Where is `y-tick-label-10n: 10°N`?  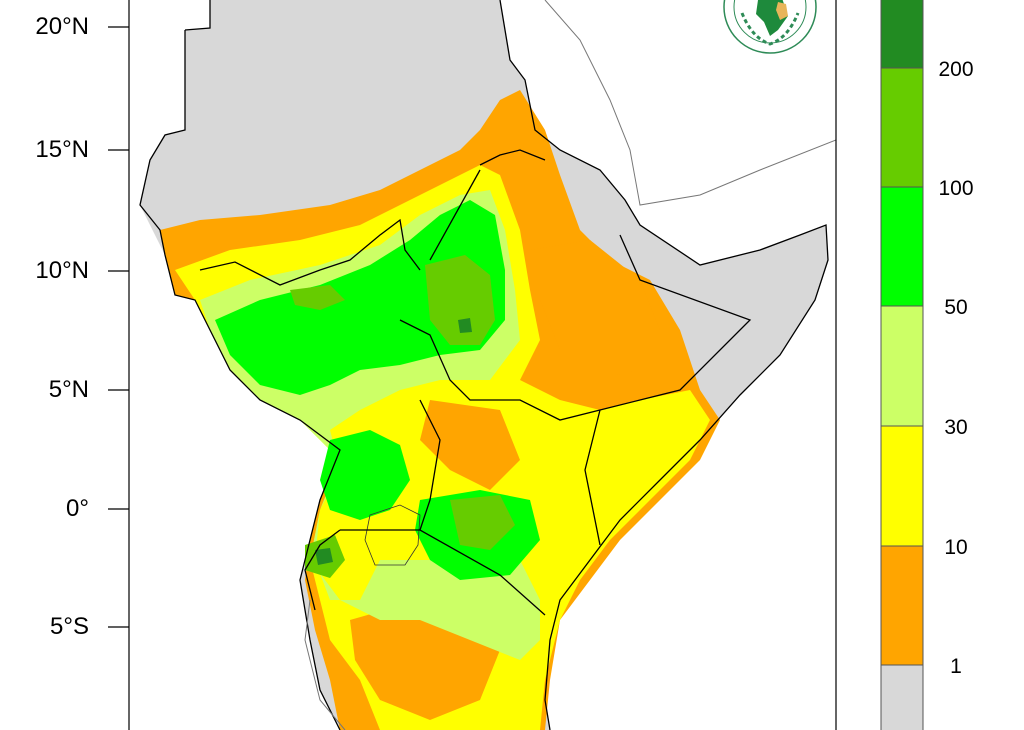 y-tick-label-10n: 10°N is located at coordinates (62, 270).